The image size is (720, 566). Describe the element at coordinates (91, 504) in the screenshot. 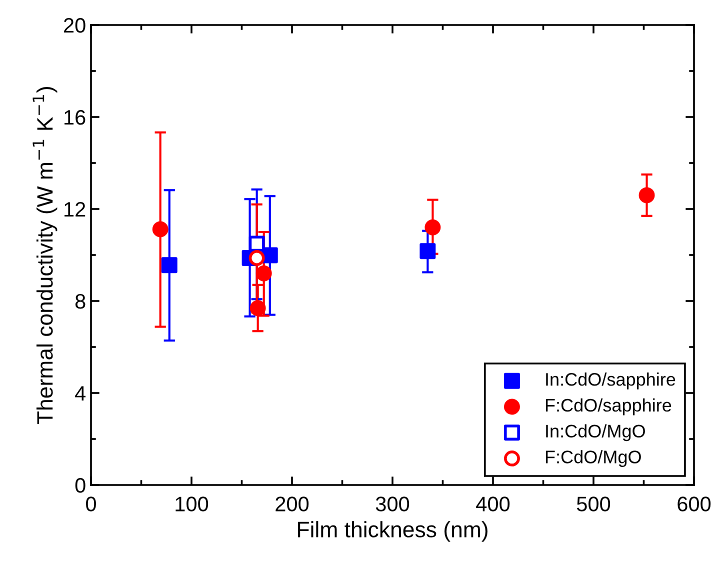

I see `x-tick-label: 0` at that location.